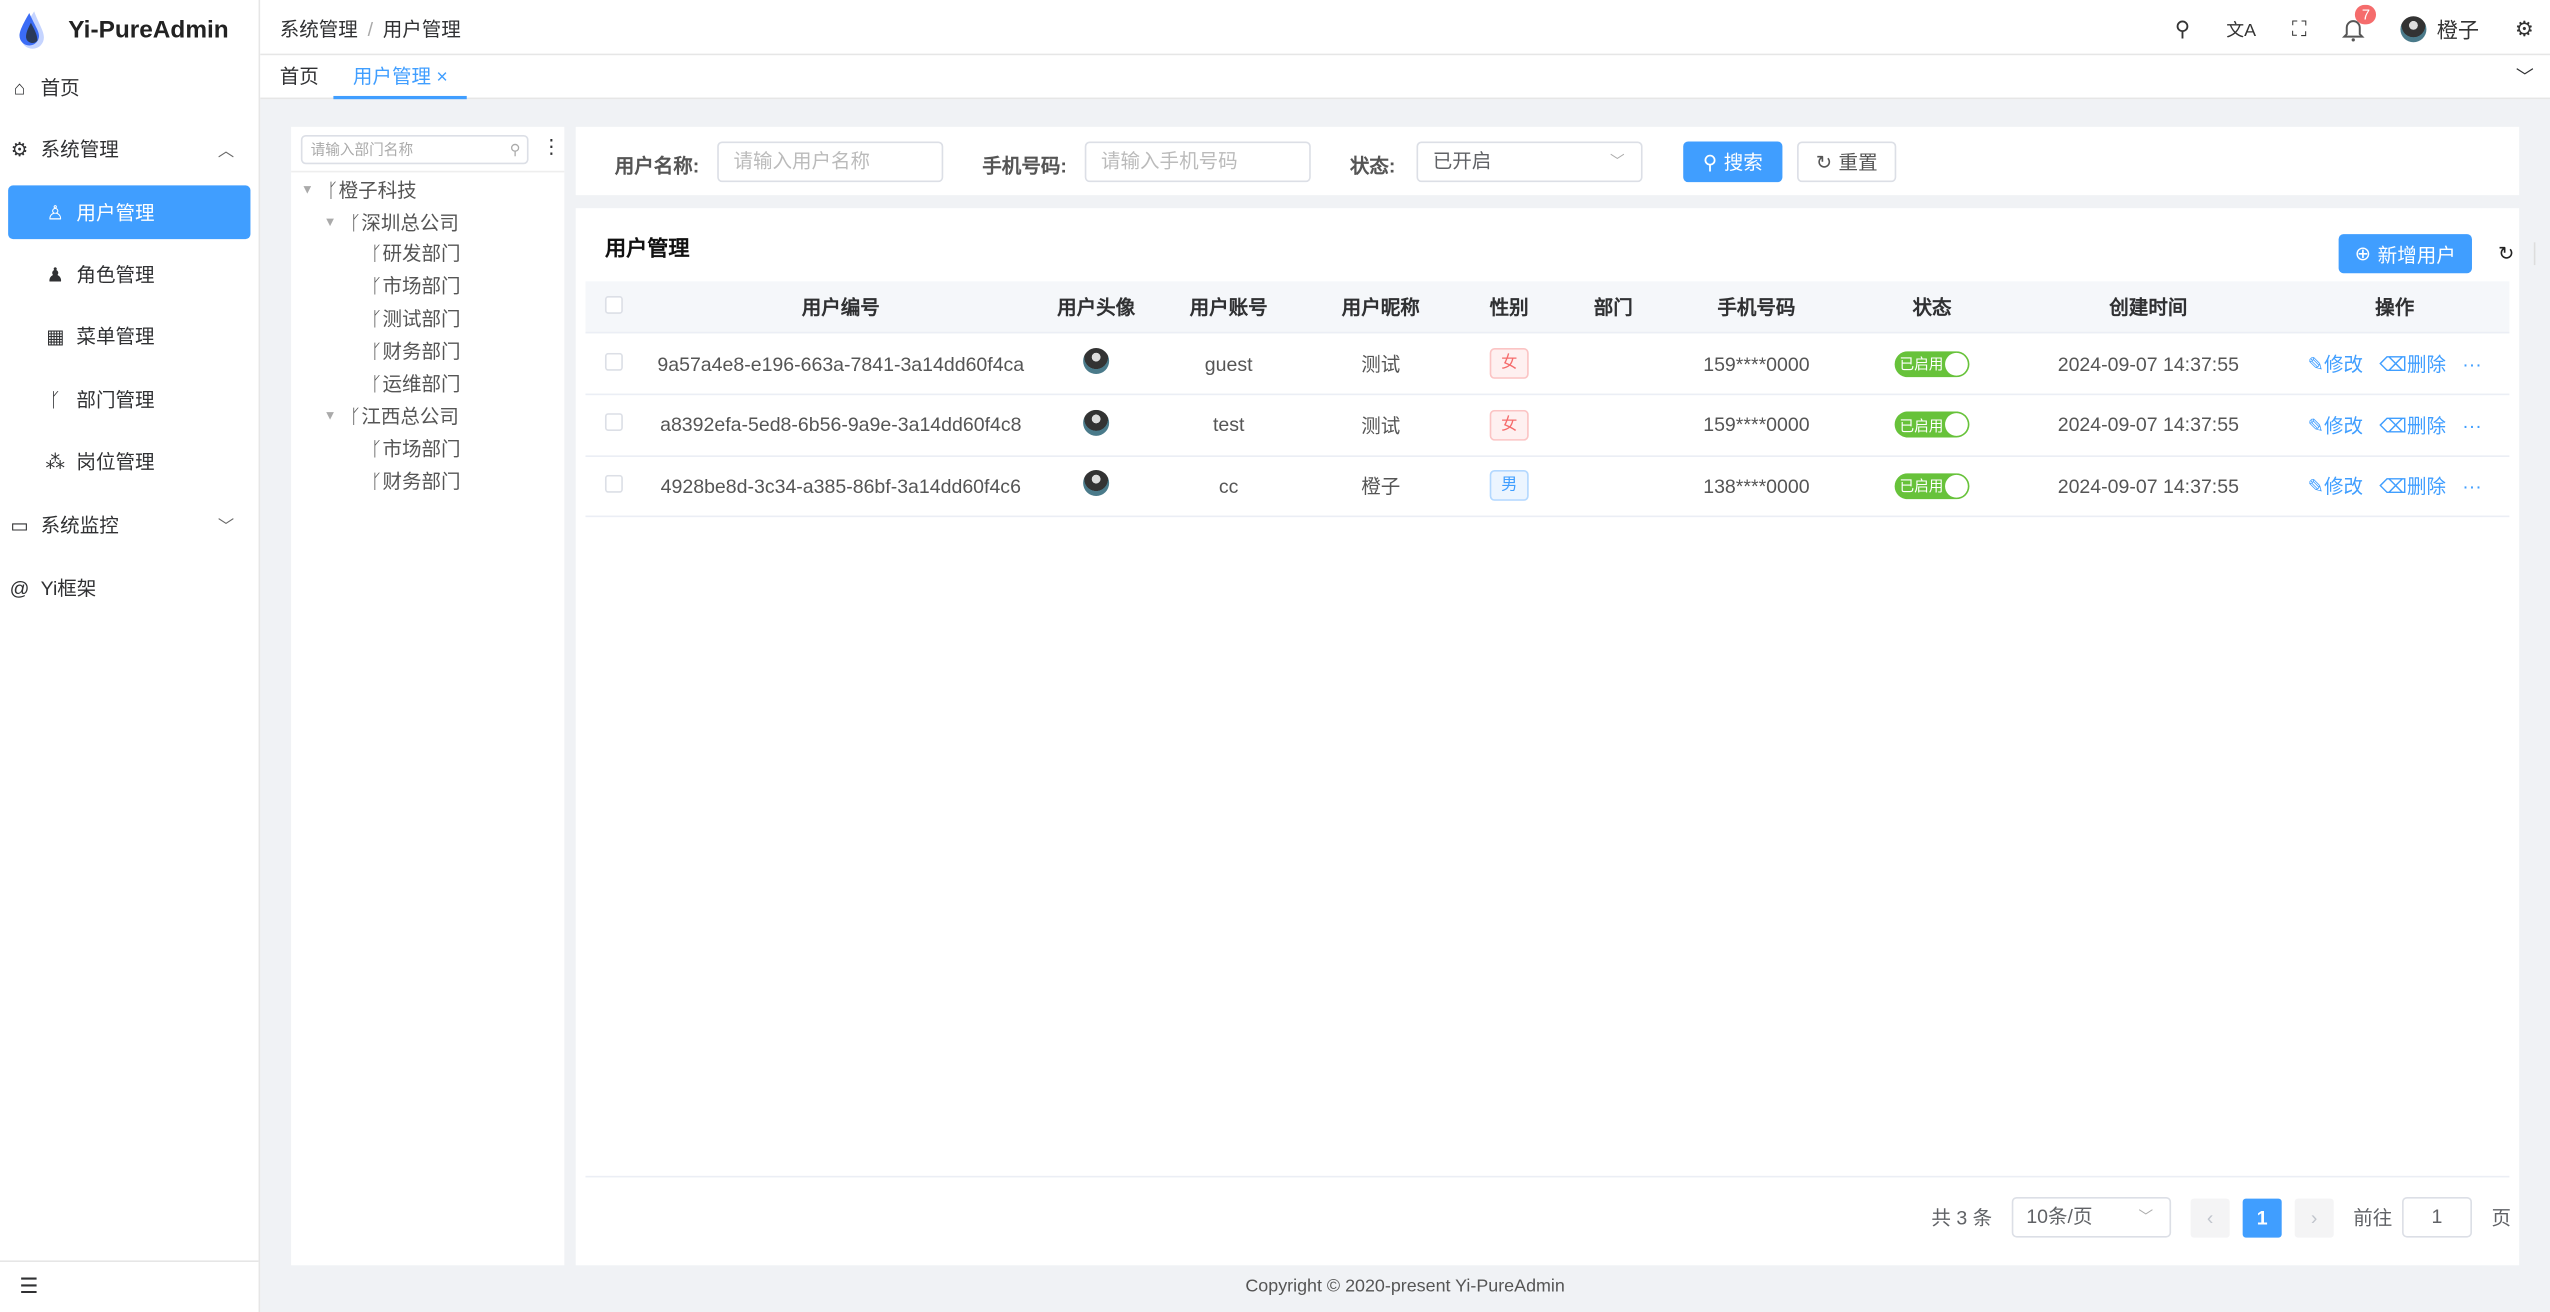 The image size is (2550, 1312). Describe the element at coordinates (129, 87) in the screenshot. I see `sidebar-item-home: ⌂ 首页` at that location.